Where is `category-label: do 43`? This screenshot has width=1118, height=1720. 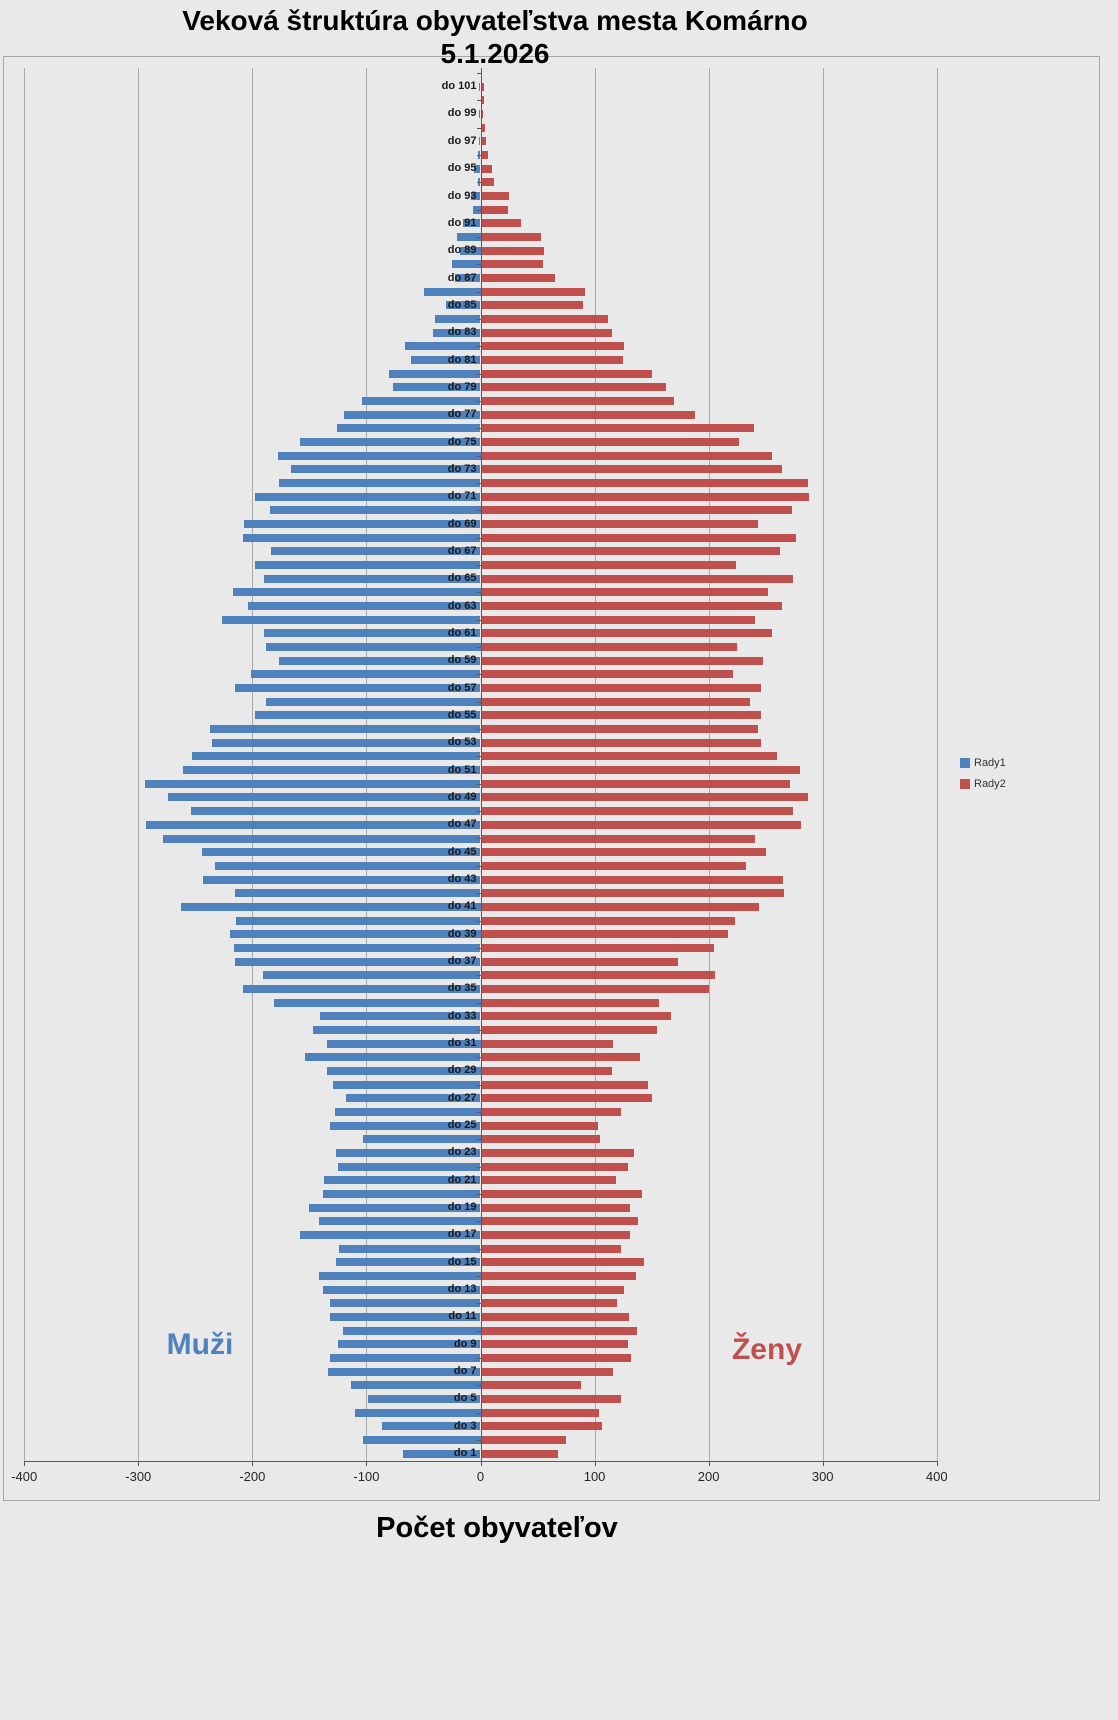 category-label: do 43 is located at coordinates (462, 879).